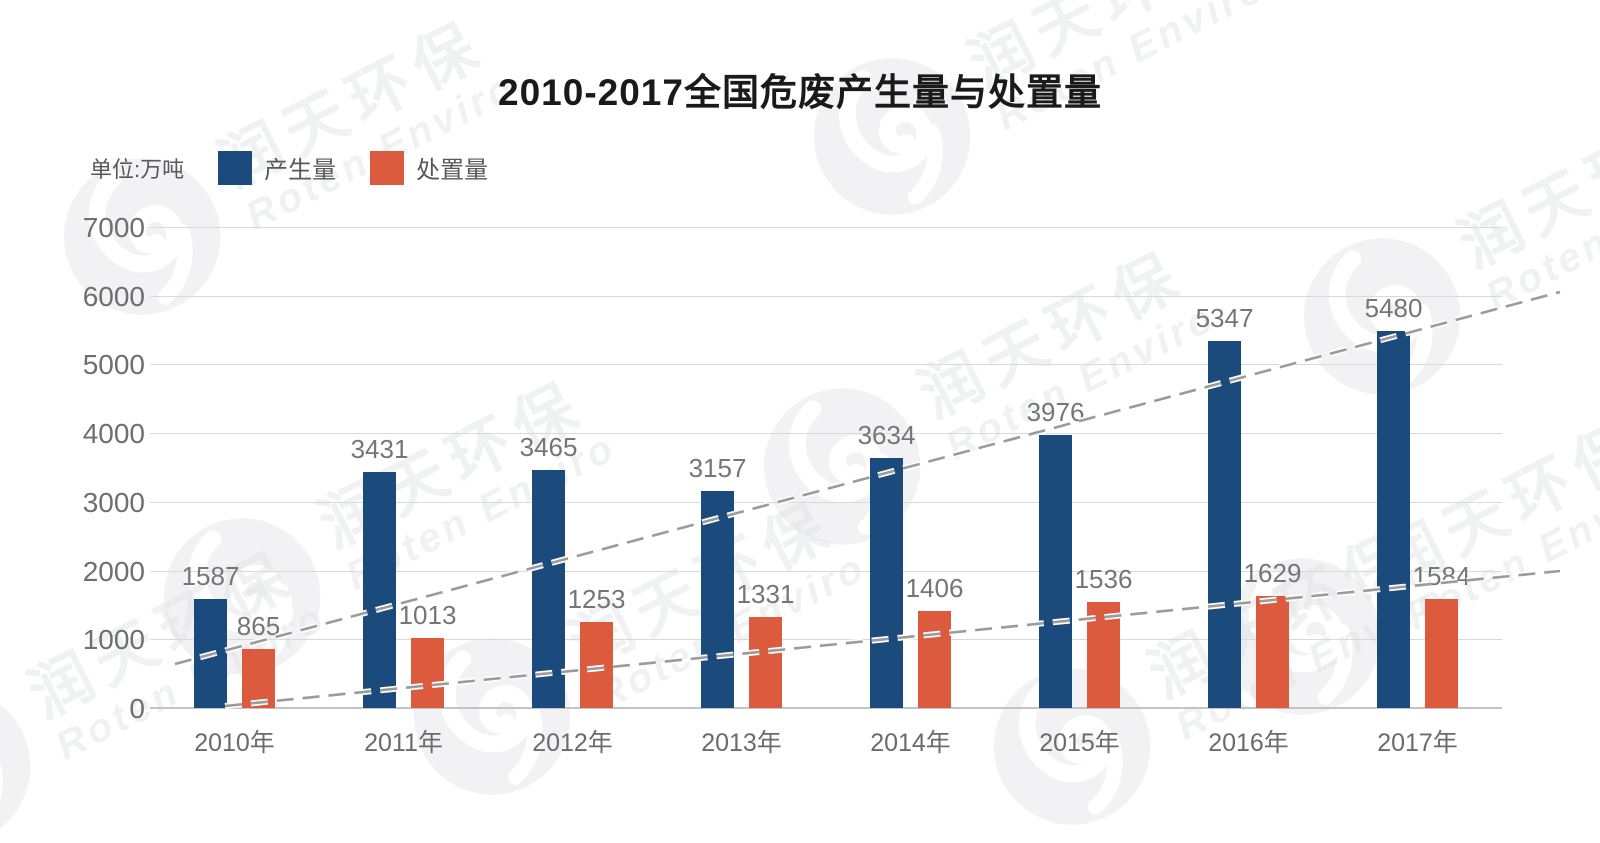  What do you see at coordinates (717, 468) in the screenshot?
I see `bar-value-label: 3157` at bounding box center [717, 468].